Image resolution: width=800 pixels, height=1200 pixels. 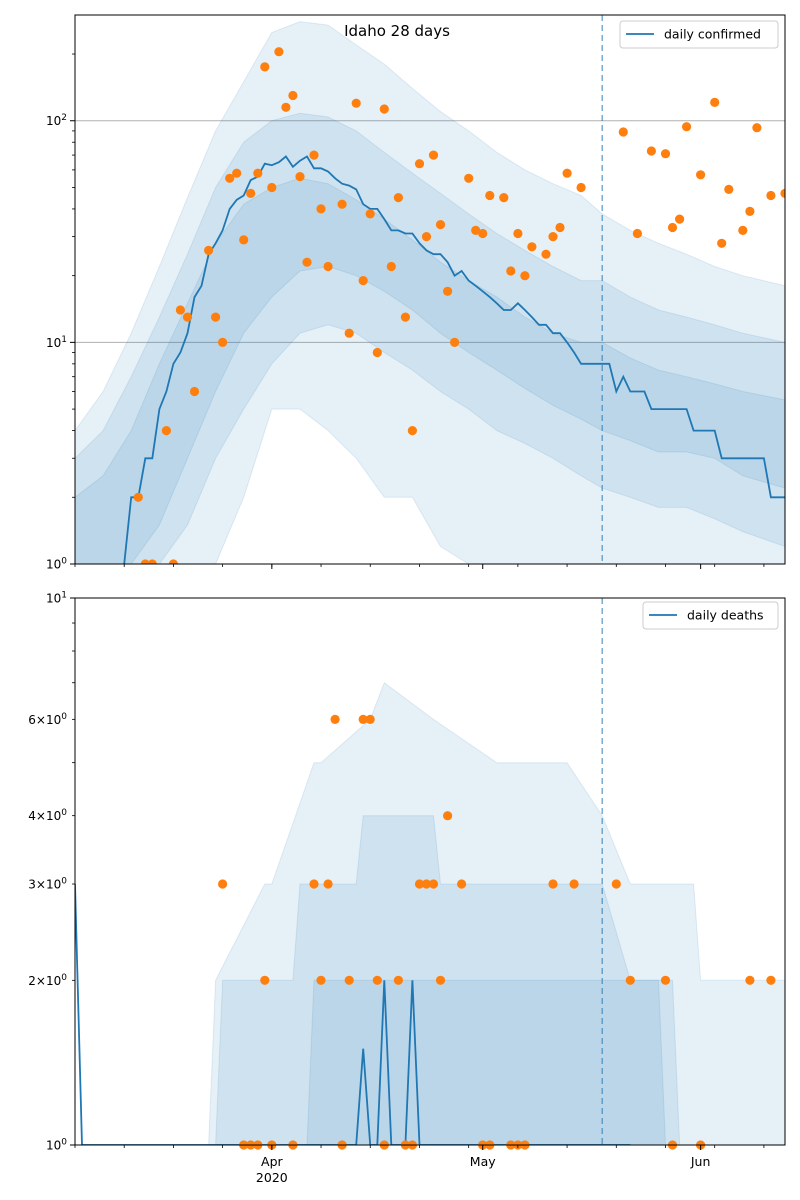 What do you see at coordinates (56, 120) in the screenshot?
I see `y-tick-label: 102` at bounding box center [56, 120].